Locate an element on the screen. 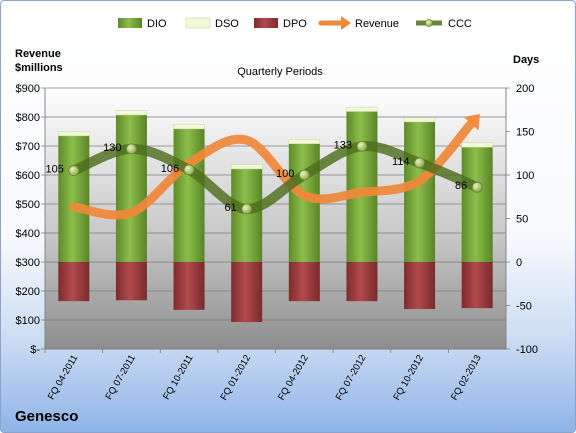 The width and height of the screenshot is (576, 433). legend-item-dso: DSO is located at coordinates (212, 23).